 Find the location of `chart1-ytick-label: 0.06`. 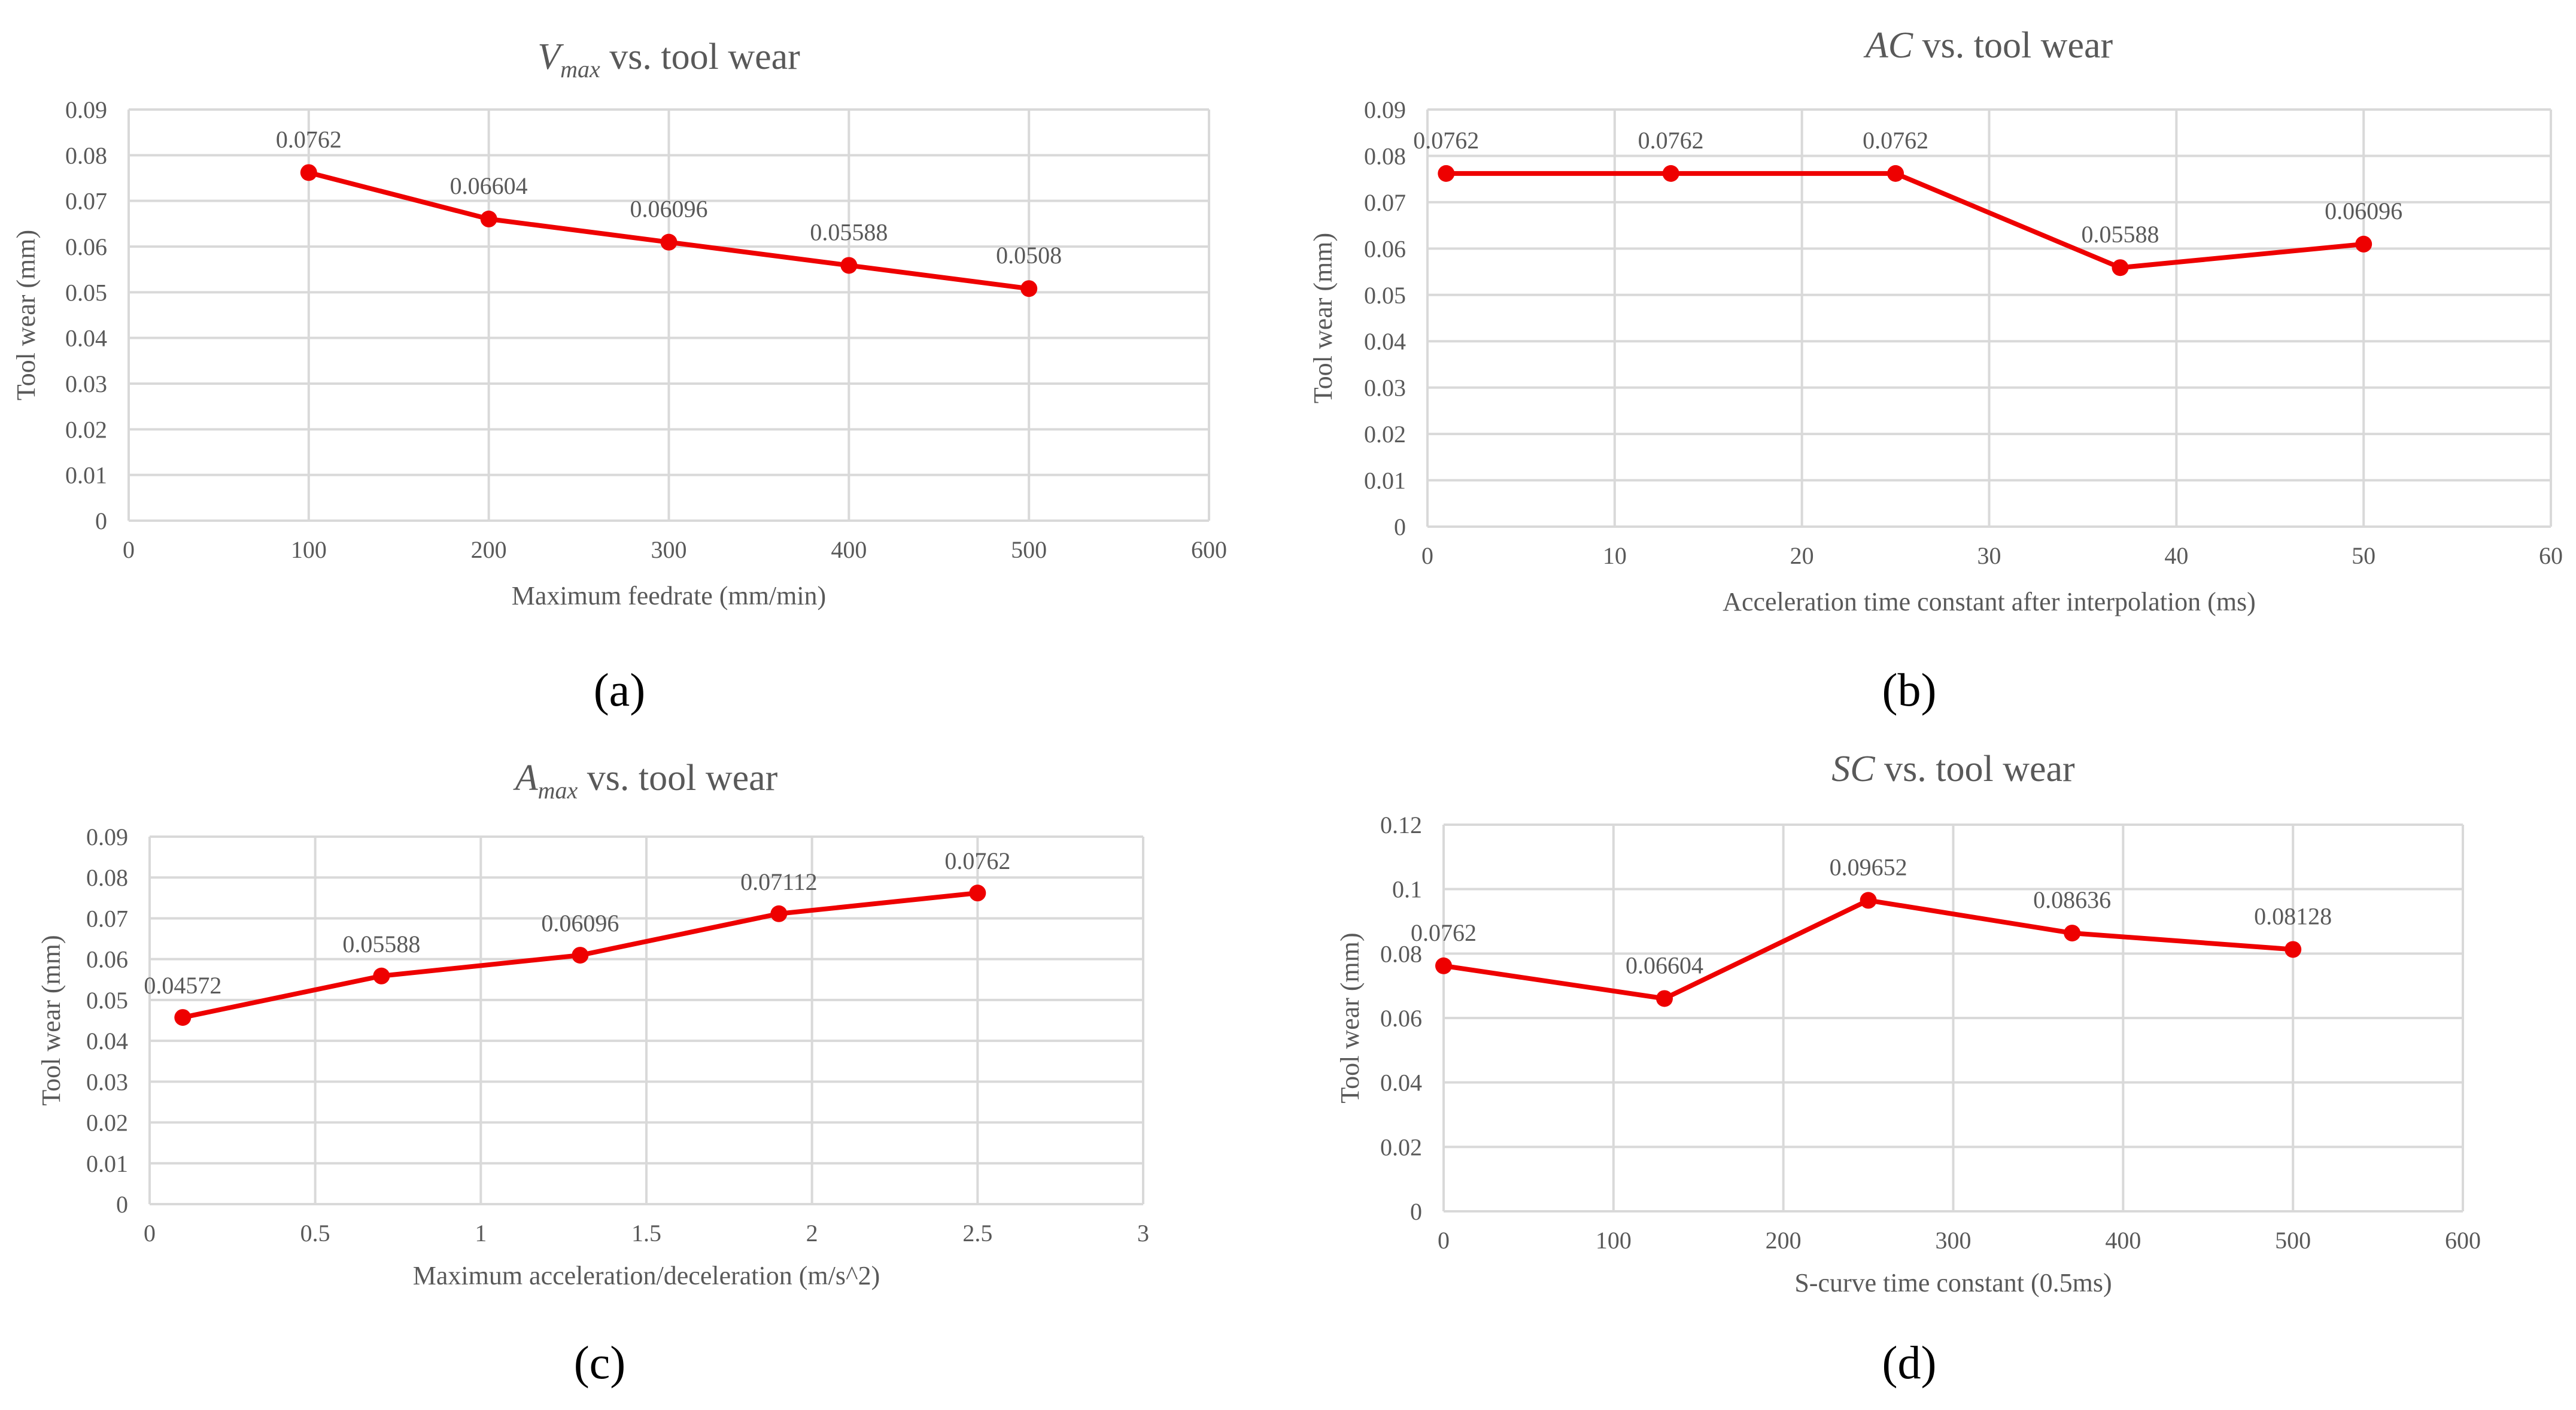

chart1-ytick-label: 0.06 is located at coordinates (86, 246).